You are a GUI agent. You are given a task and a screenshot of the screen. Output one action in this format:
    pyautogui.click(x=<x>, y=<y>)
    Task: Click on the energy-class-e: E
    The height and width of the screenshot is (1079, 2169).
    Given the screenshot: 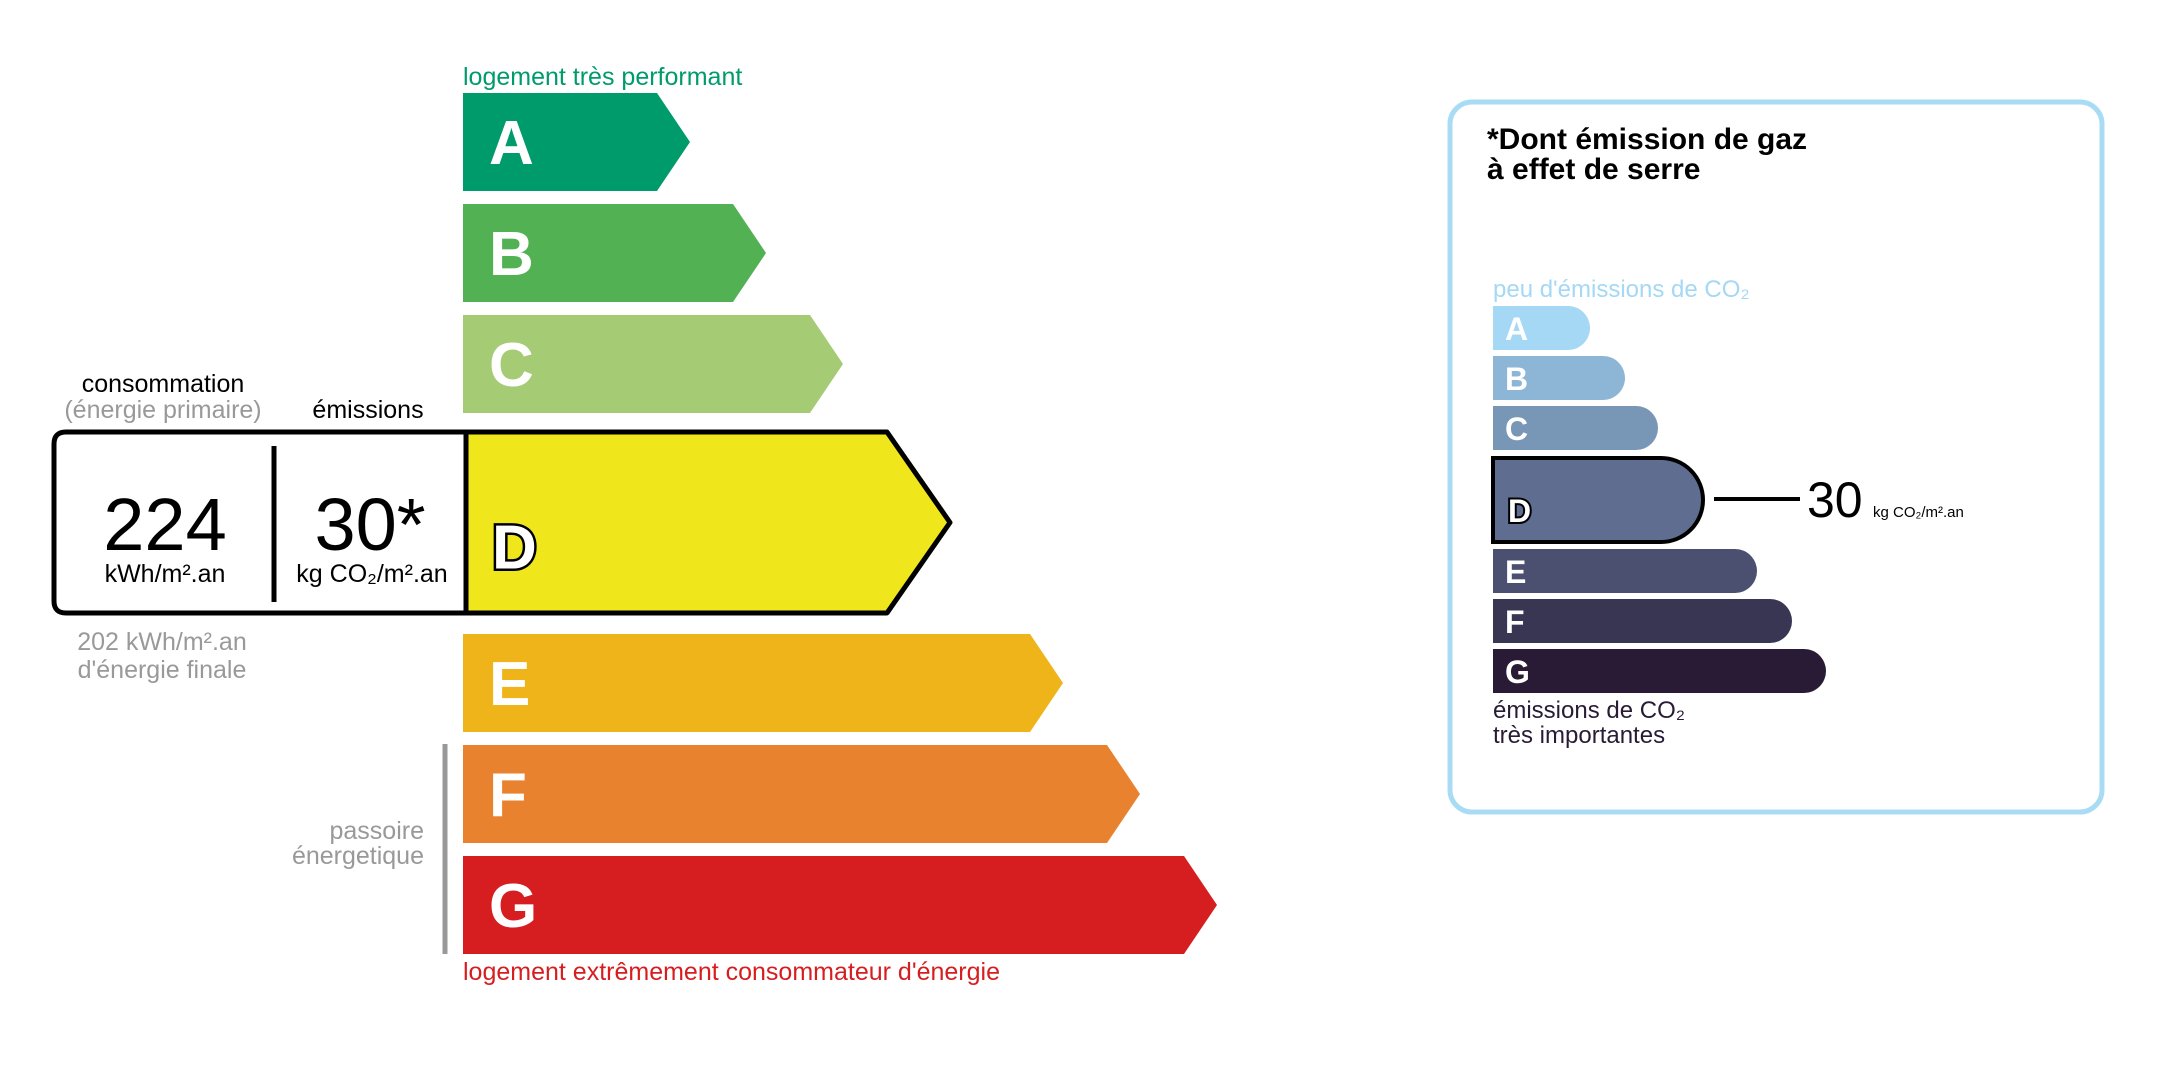 What is the action you would take?
    pyautogui.click(x=763, y=683)
    